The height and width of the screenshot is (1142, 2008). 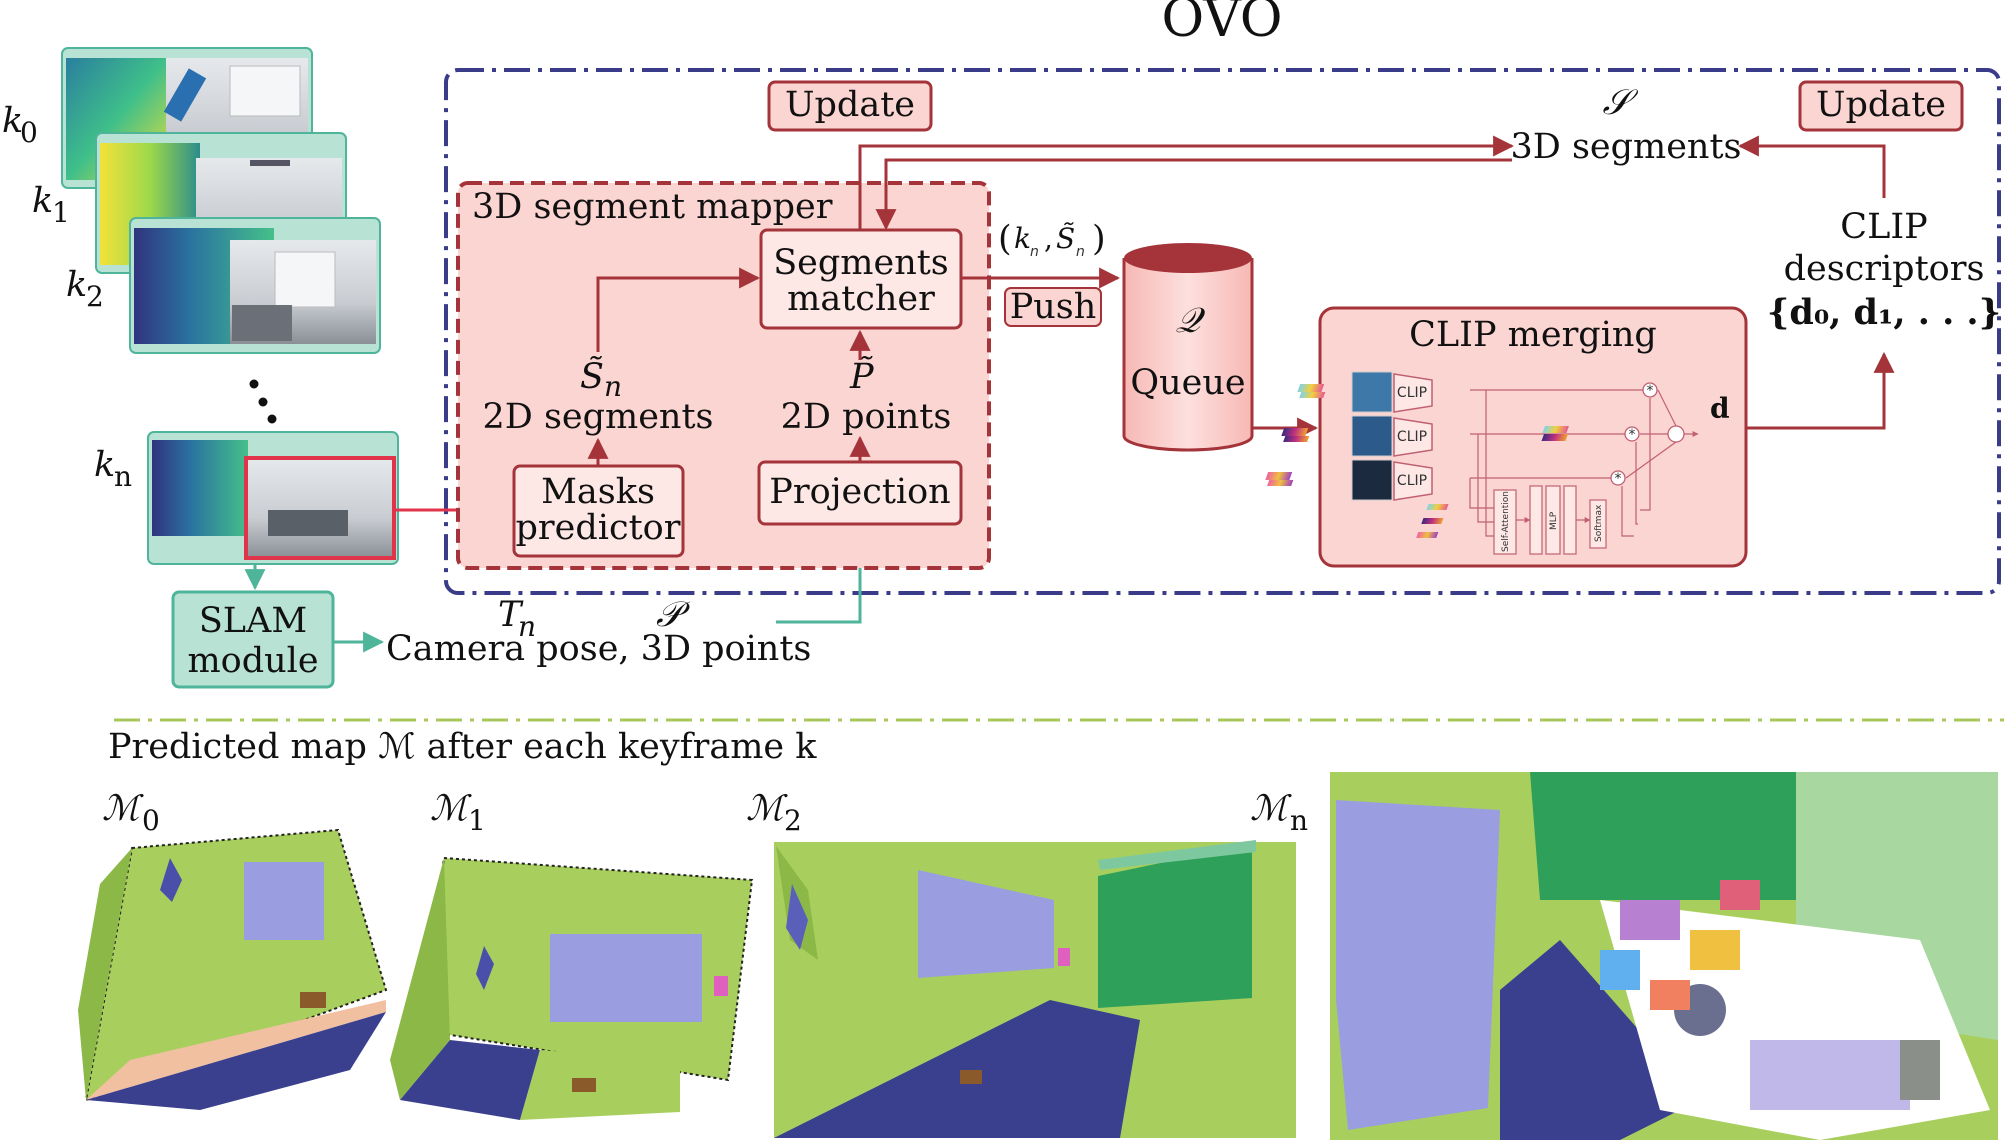 What do you see at coordinates (613, 386) in the screenshot?
I see `segments2d-symbol-sub: n` at bounding box center [613, 386].